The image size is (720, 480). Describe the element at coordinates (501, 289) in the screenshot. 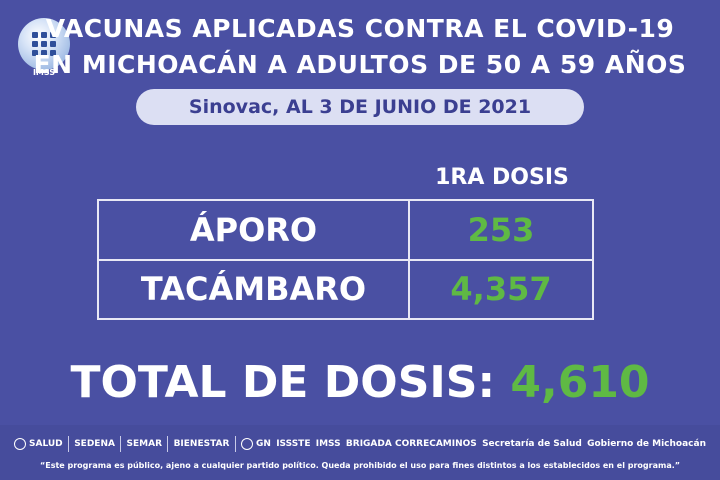

I see `dose-count: 4,357` at that location.